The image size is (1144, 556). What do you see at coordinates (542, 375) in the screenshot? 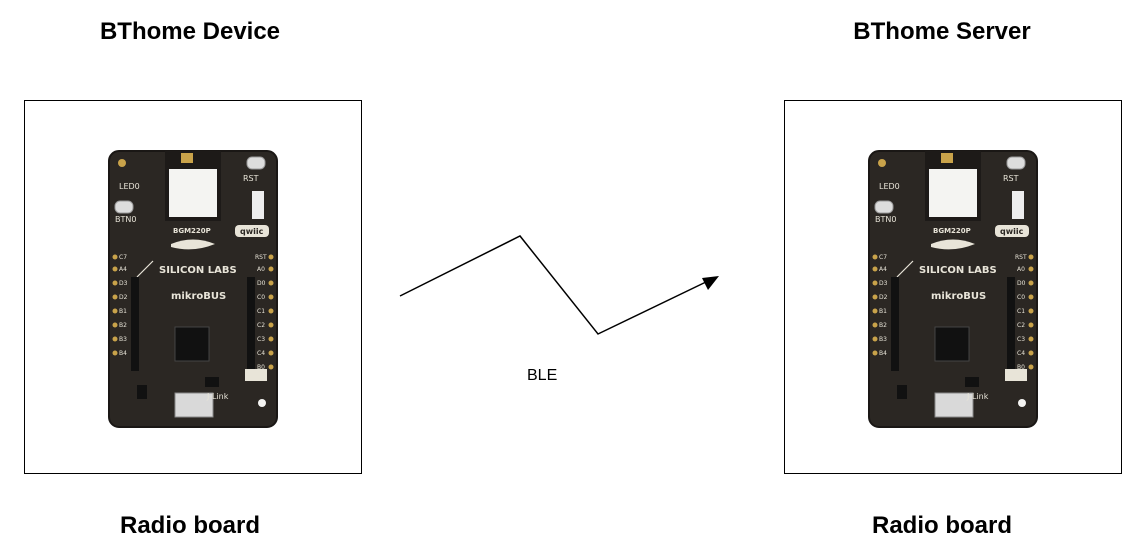
I see `ble-link-label: BLE` at bounding box center [542, 375].